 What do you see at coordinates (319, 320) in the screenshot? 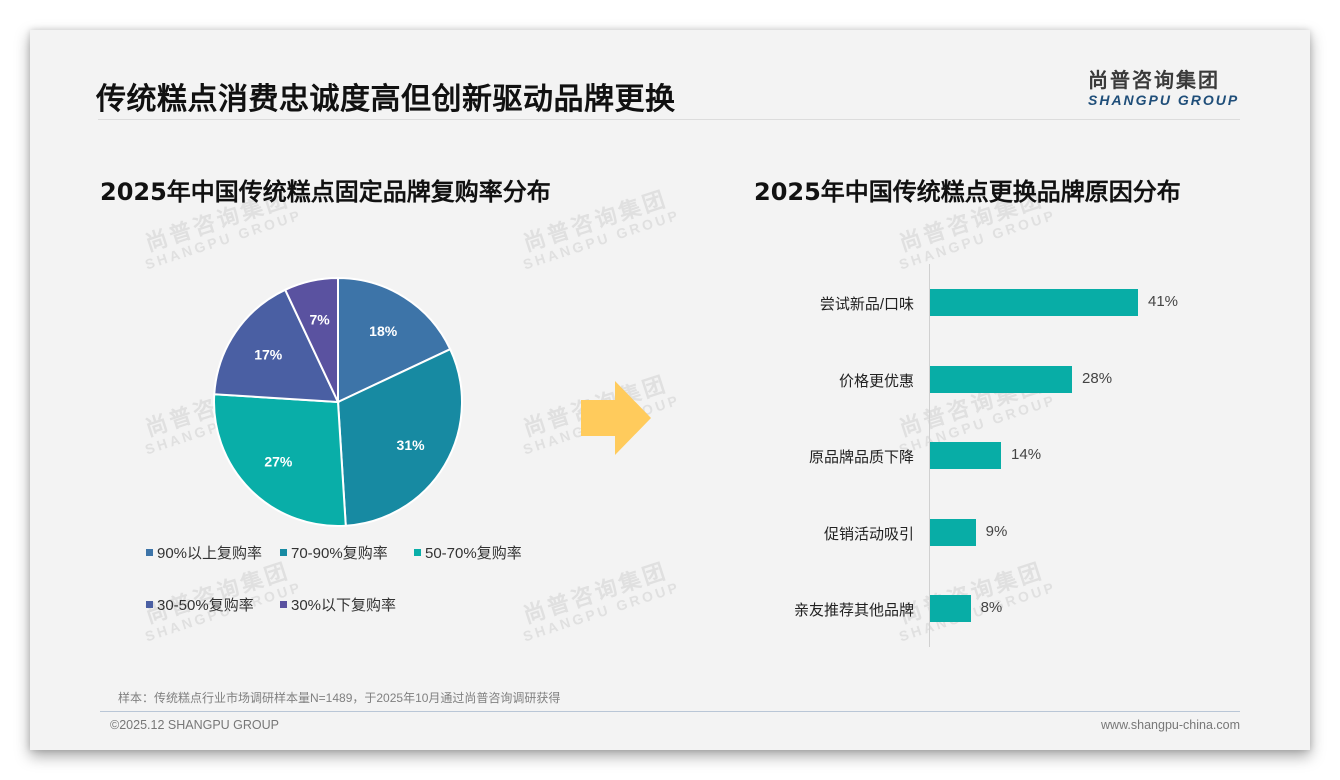
I see `pie-slice-label: 7%` at bounding box center [319, 320].